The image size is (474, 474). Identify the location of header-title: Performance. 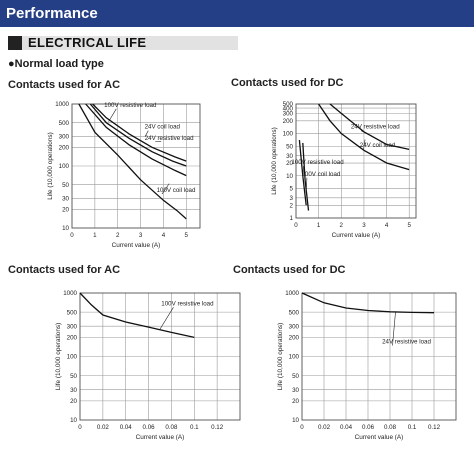
(52, 13).